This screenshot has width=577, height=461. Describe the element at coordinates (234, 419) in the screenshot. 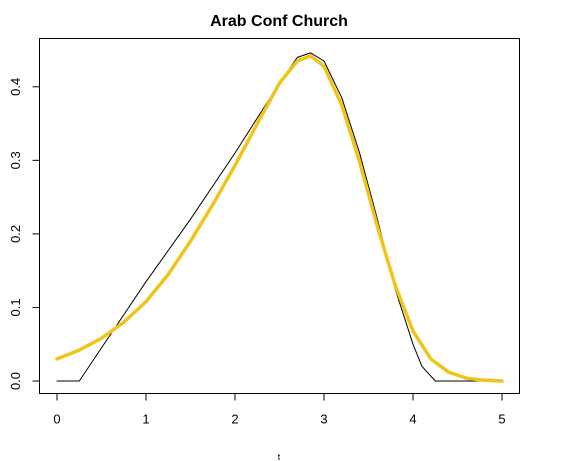

I see `x-tick-label: 2` at that location.